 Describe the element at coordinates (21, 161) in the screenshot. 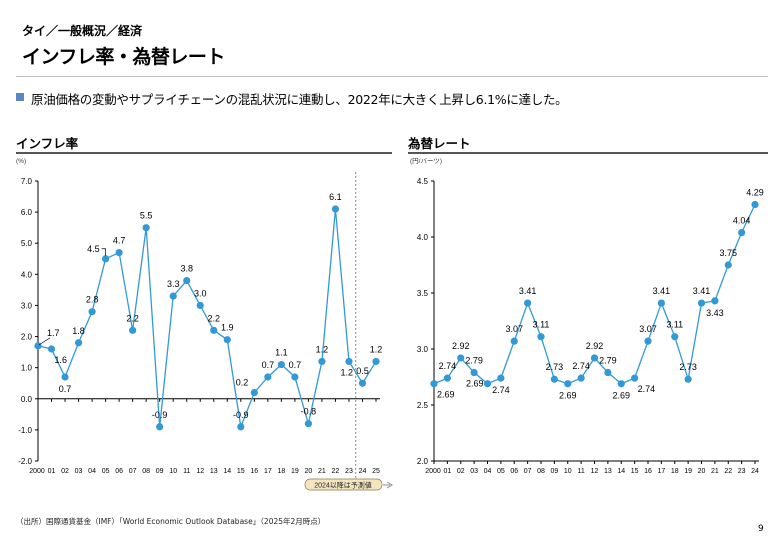

I see `inflation-y-unit: (%)` at that location.